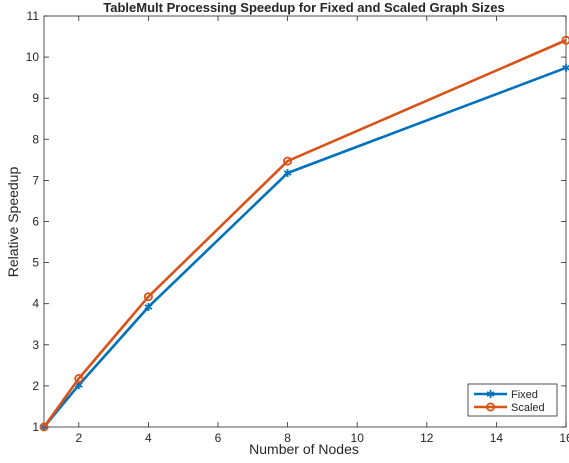 The width and height of the screenshot is (569, 463). Describe the element at coordinates (33, 16) in the screenshot. I see `y-tick-label: 11` at that location.